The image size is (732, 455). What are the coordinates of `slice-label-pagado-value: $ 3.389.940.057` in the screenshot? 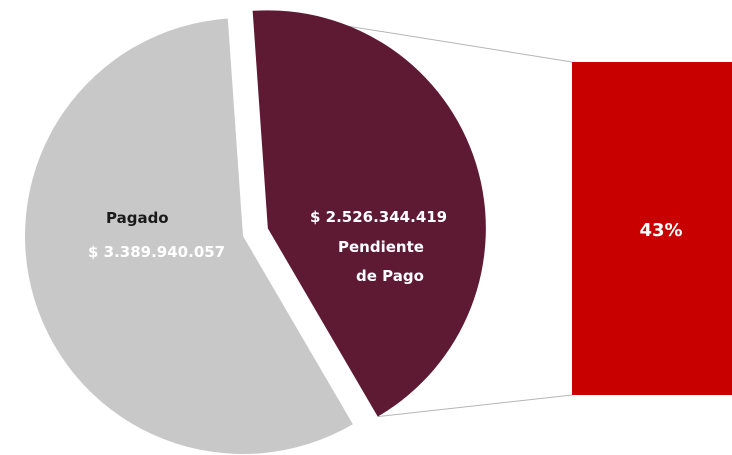 It's located at (156, 252).